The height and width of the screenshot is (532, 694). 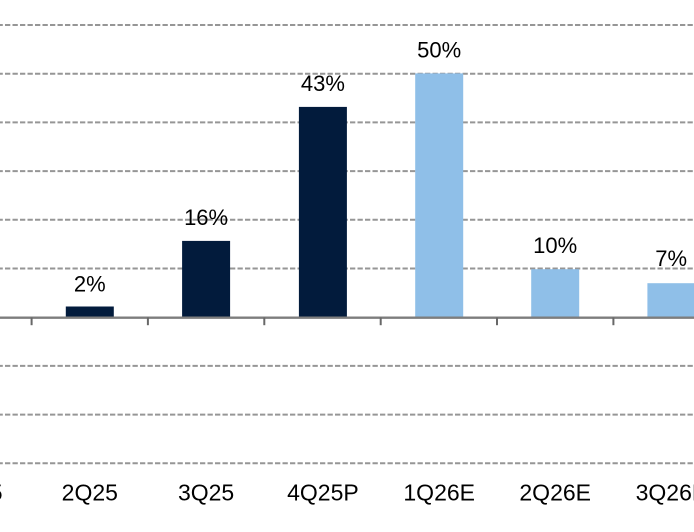 What do you see at coordinates (439, 492) in the screenshot?
I see `svg-text: 1Q26E` at bounding box center [439, 492].